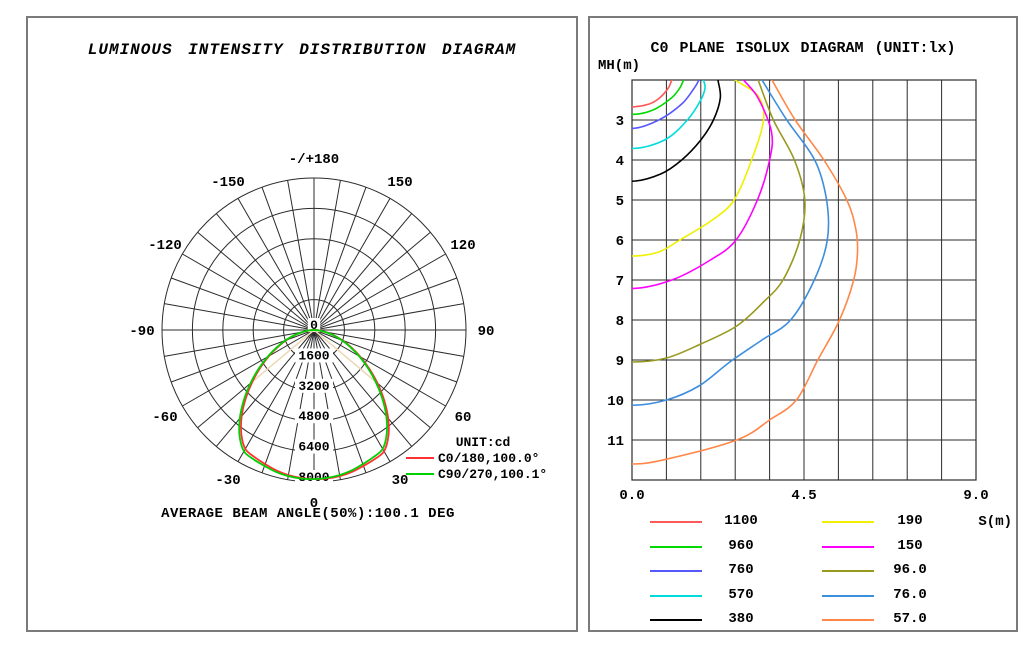 This screenshot has width=1031, height=651. I want to click on ring-label-6400: 6400, so click(313, 447).